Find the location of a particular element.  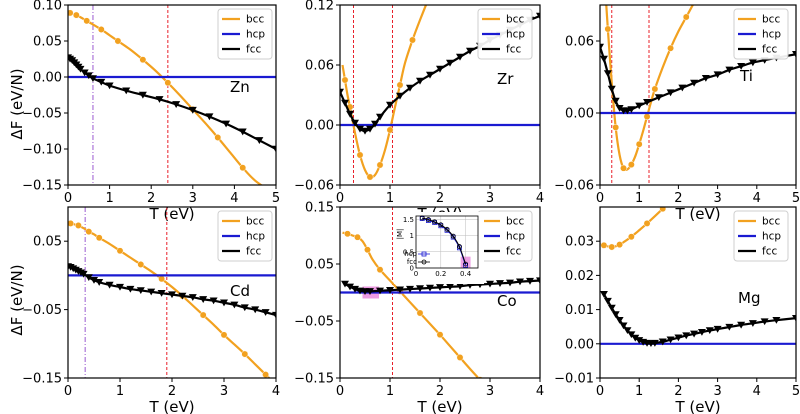

x-tick-label: 0 is located at coordinates (340, 198).